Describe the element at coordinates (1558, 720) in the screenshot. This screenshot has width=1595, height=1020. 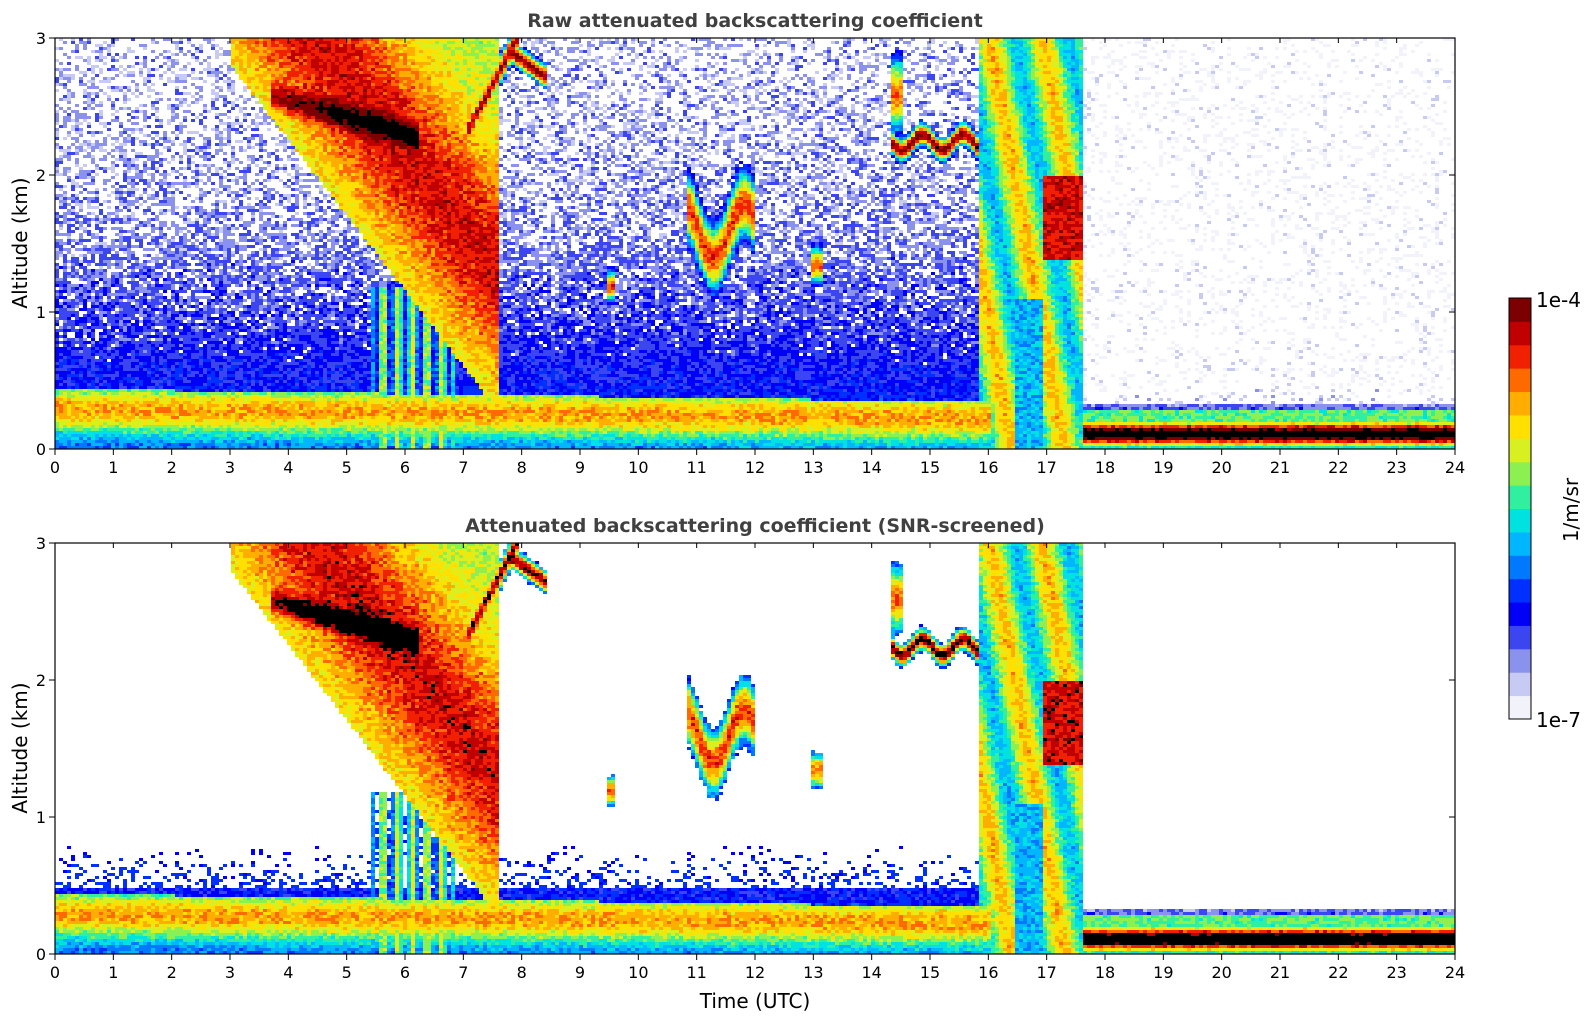
I see `colorbar-min-label: 1e-7` at that location.